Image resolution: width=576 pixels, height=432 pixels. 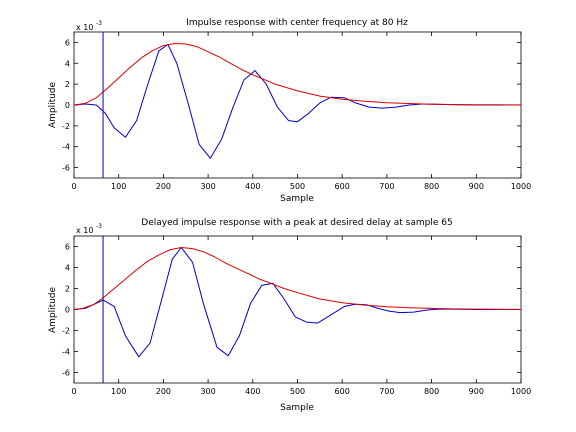 I want to click on top-y-exponent: x 10 -3, so click(x=89, y=26).